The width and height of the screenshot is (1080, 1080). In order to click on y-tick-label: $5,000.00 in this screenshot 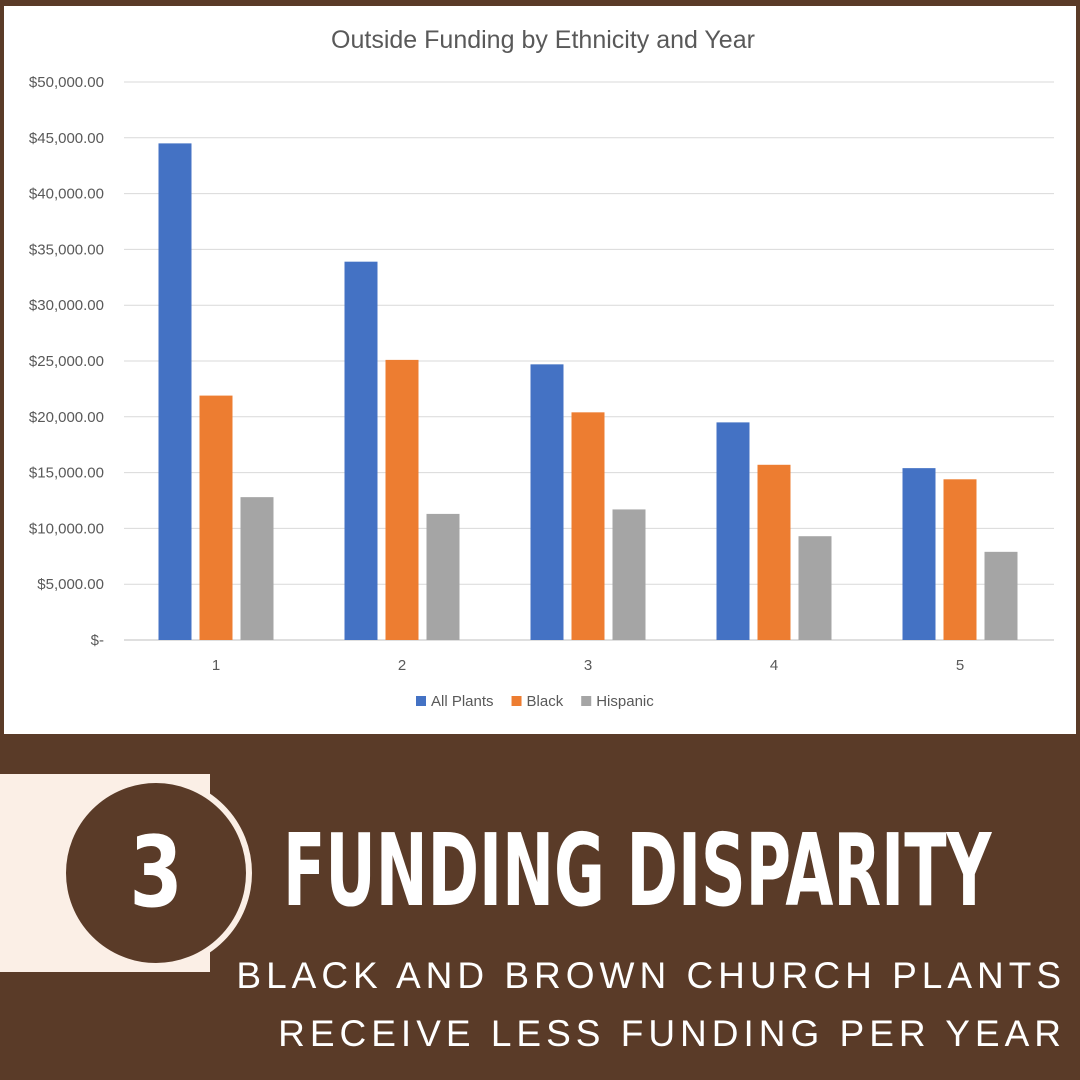, I will do `click(70, 584)`.